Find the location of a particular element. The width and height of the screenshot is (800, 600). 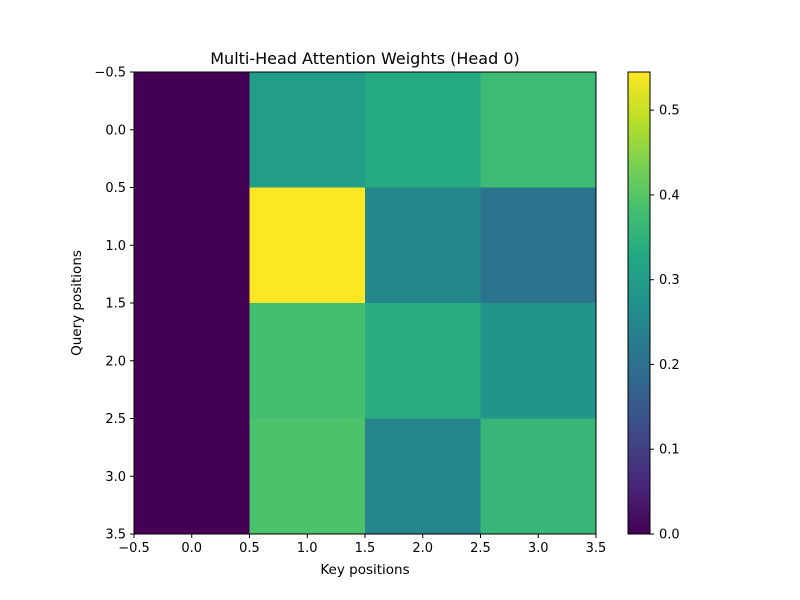

heatmap-cell-r0-c0 is located at coordinates (192, 130).